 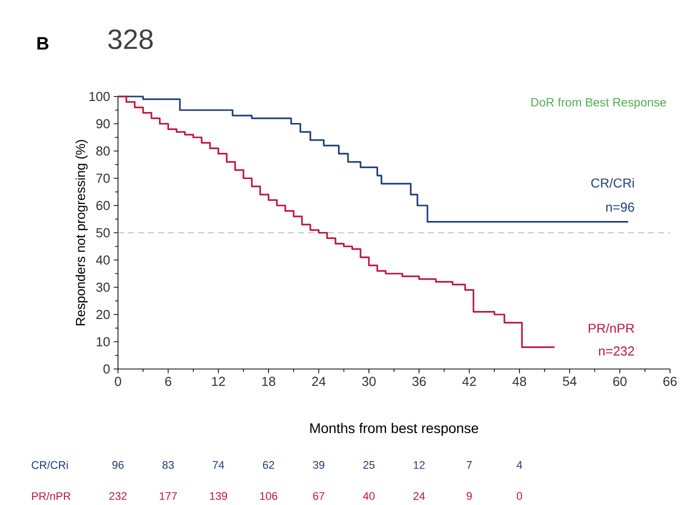 What do you see at coordinates (218, 465) in the screenshot?
I see `text: 74` at bounding box center [218, 465].